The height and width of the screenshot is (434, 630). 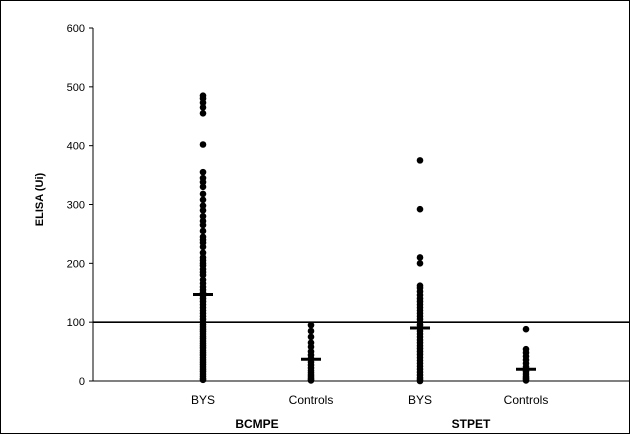 I want to click on y-axis: 0 100 200 300 400 500 600 ELISA (Ui), so click(x=64, y=205).